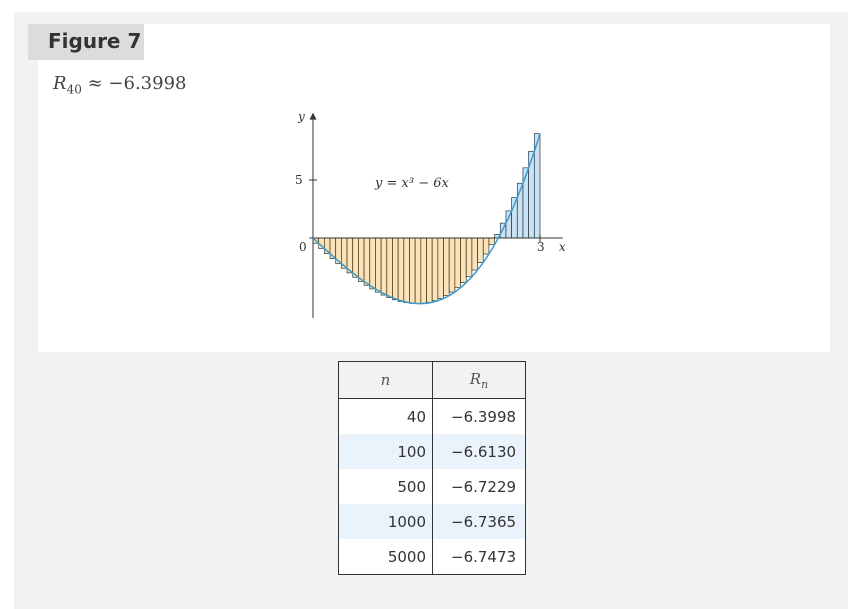  I want to click on table-row: 5000 −6.7473, so click(432, 557).